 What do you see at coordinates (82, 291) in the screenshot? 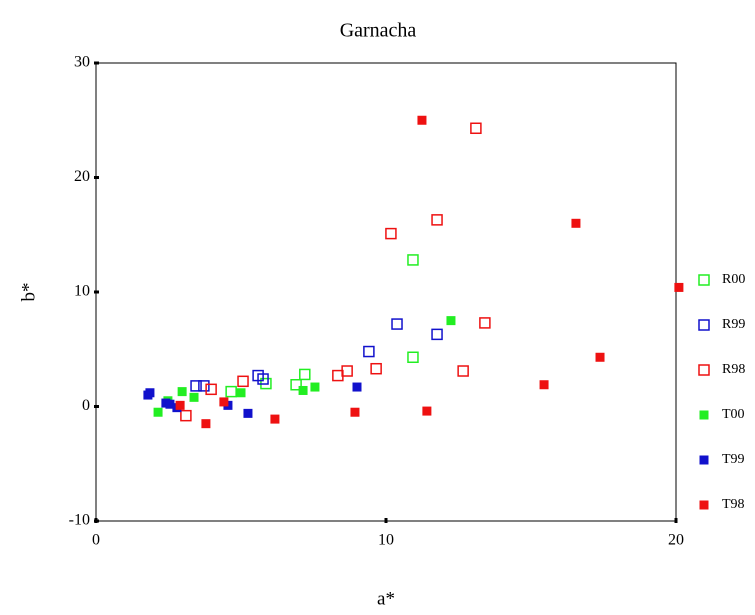
I see `y-tick-label: 10` at bounding box center [82, 291].